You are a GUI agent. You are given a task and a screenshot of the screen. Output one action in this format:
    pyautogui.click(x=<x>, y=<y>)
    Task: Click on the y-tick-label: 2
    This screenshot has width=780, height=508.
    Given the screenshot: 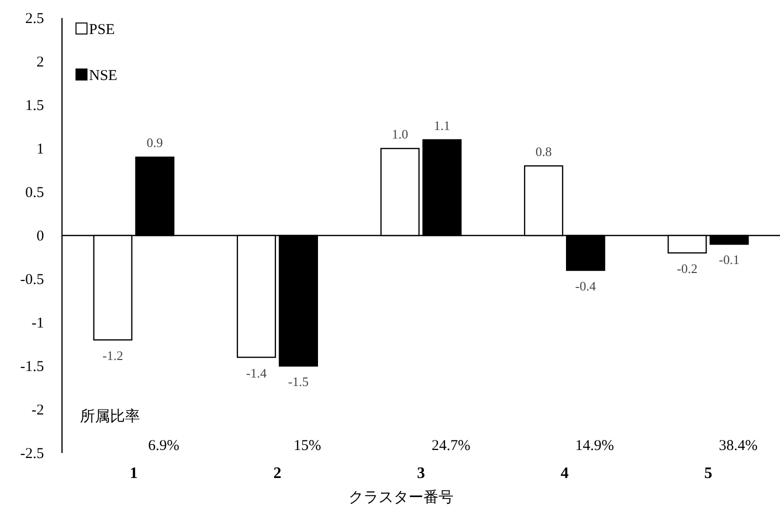 What is the action you would take?
    pyautogui.click(x=40, y=62)
    